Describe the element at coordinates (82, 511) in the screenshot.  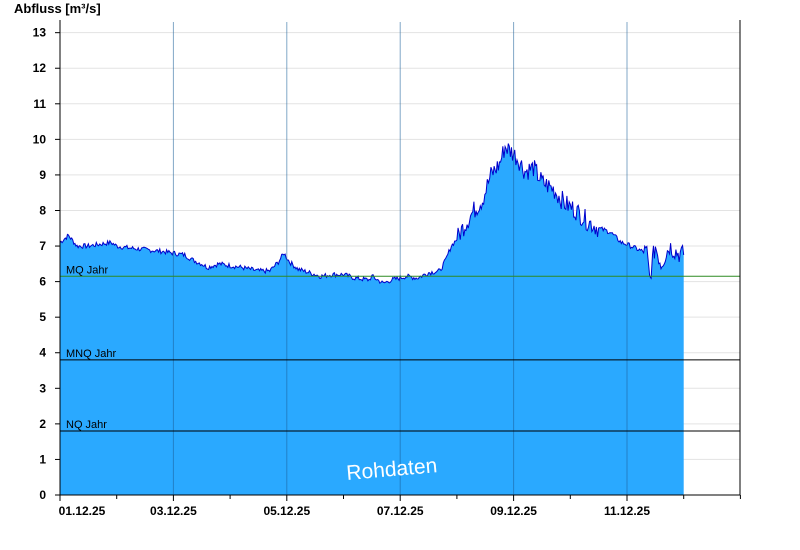
I see `x-tick-label: 01.12.25` at that location.